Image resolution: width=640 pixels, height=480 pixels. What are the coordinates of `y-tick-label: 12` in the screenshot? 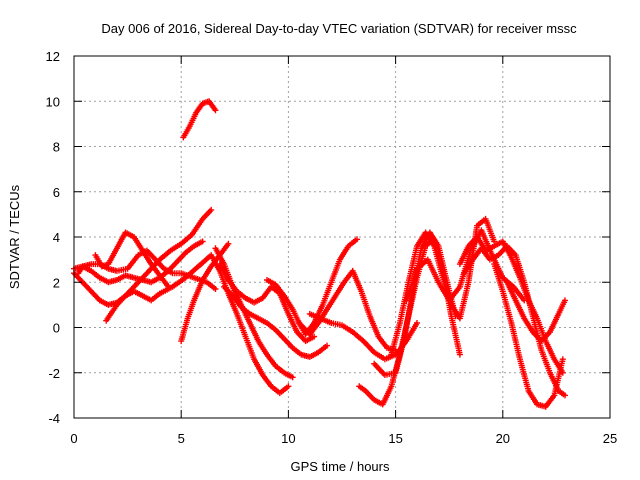 It's located at (53, 56).